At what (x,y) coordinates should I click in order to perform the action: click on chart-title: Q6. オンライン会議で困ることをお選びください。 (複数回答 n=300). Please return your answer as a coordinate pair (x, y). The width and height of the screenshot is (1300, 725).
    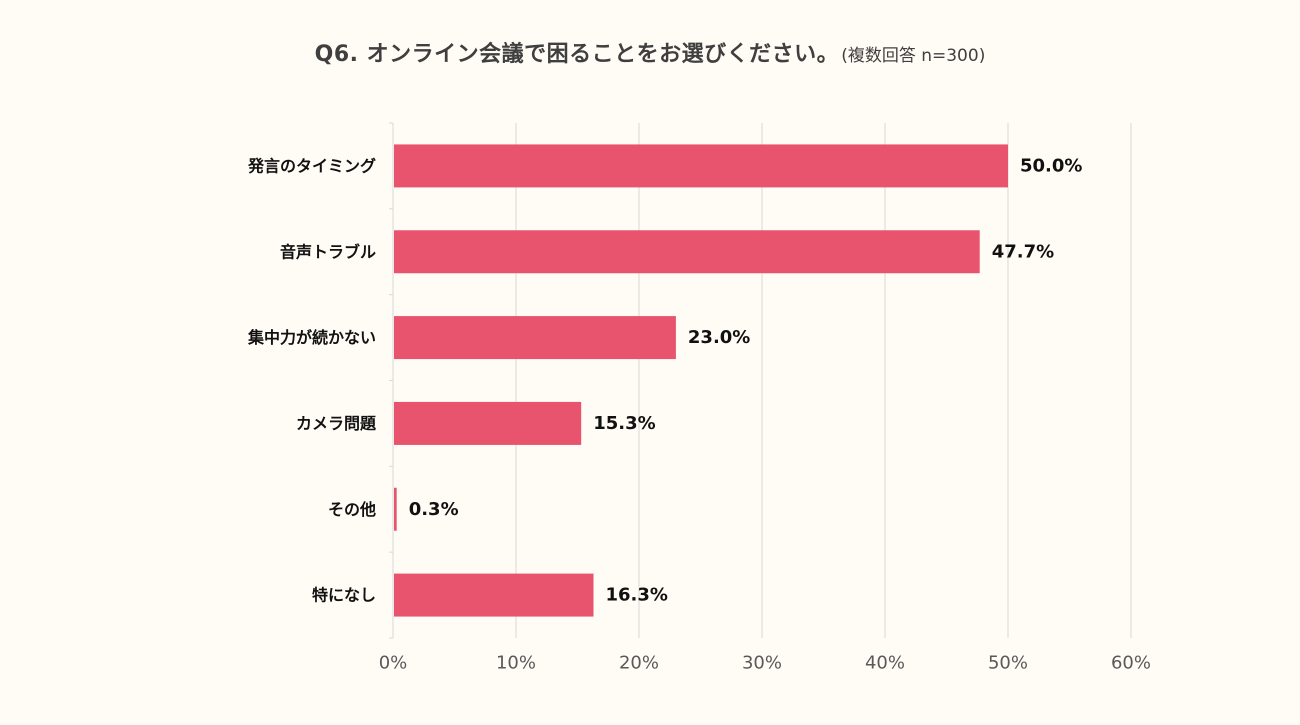
    Looking at the image, I should click on (650, 52).